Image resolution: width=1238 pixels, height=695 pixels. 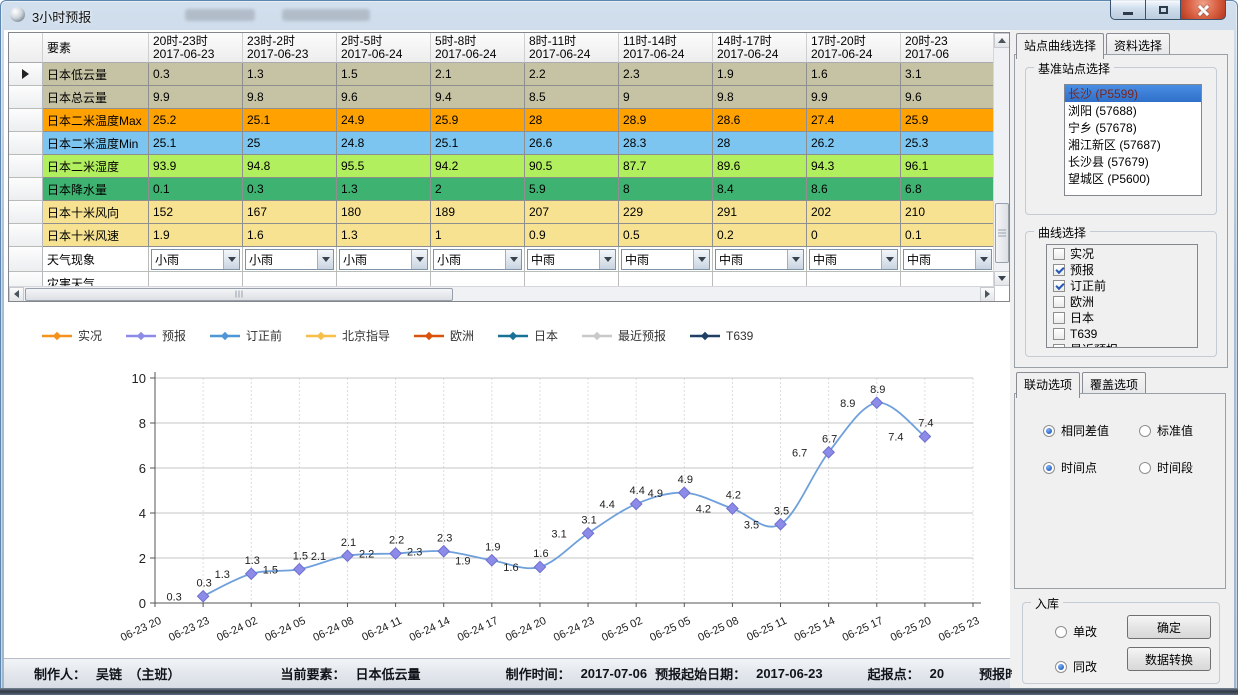 I want to click on value-cell: 27.4, so click(x=854, y=120).